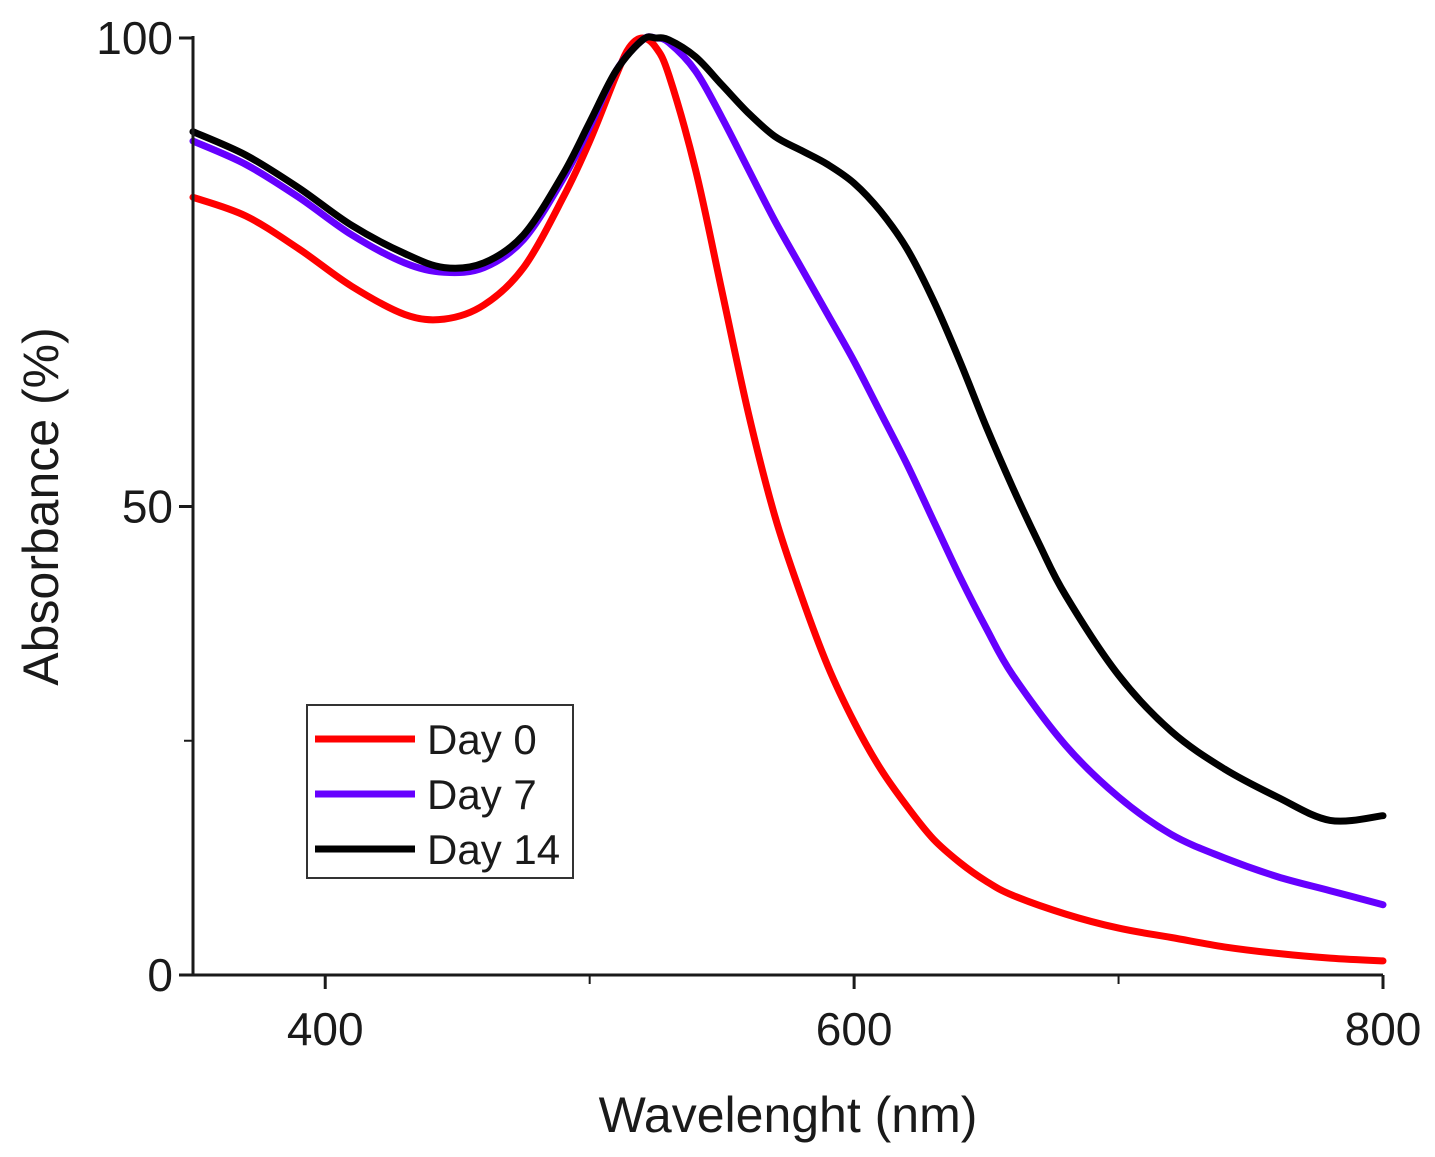  Describe the element at coordinates (134, 38) in the screenshot. I see `y-tick-label: 100` at that location.